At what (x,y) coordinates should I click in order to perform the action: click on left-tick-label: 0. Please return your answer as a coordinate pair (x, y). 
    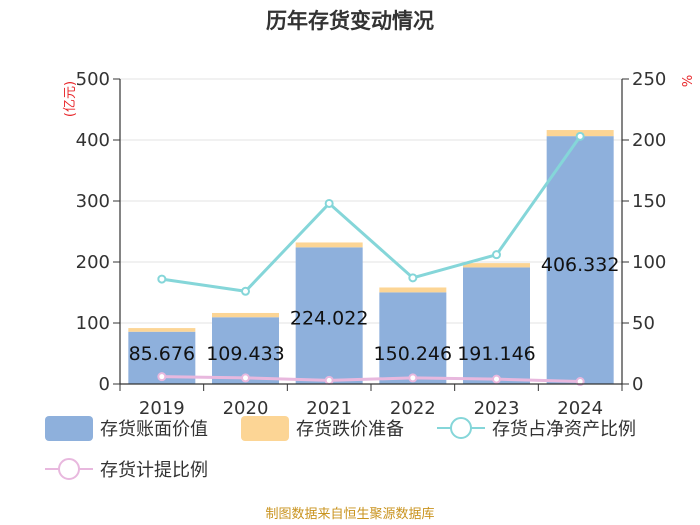
    Looking at the image, I should click on (104, 384).